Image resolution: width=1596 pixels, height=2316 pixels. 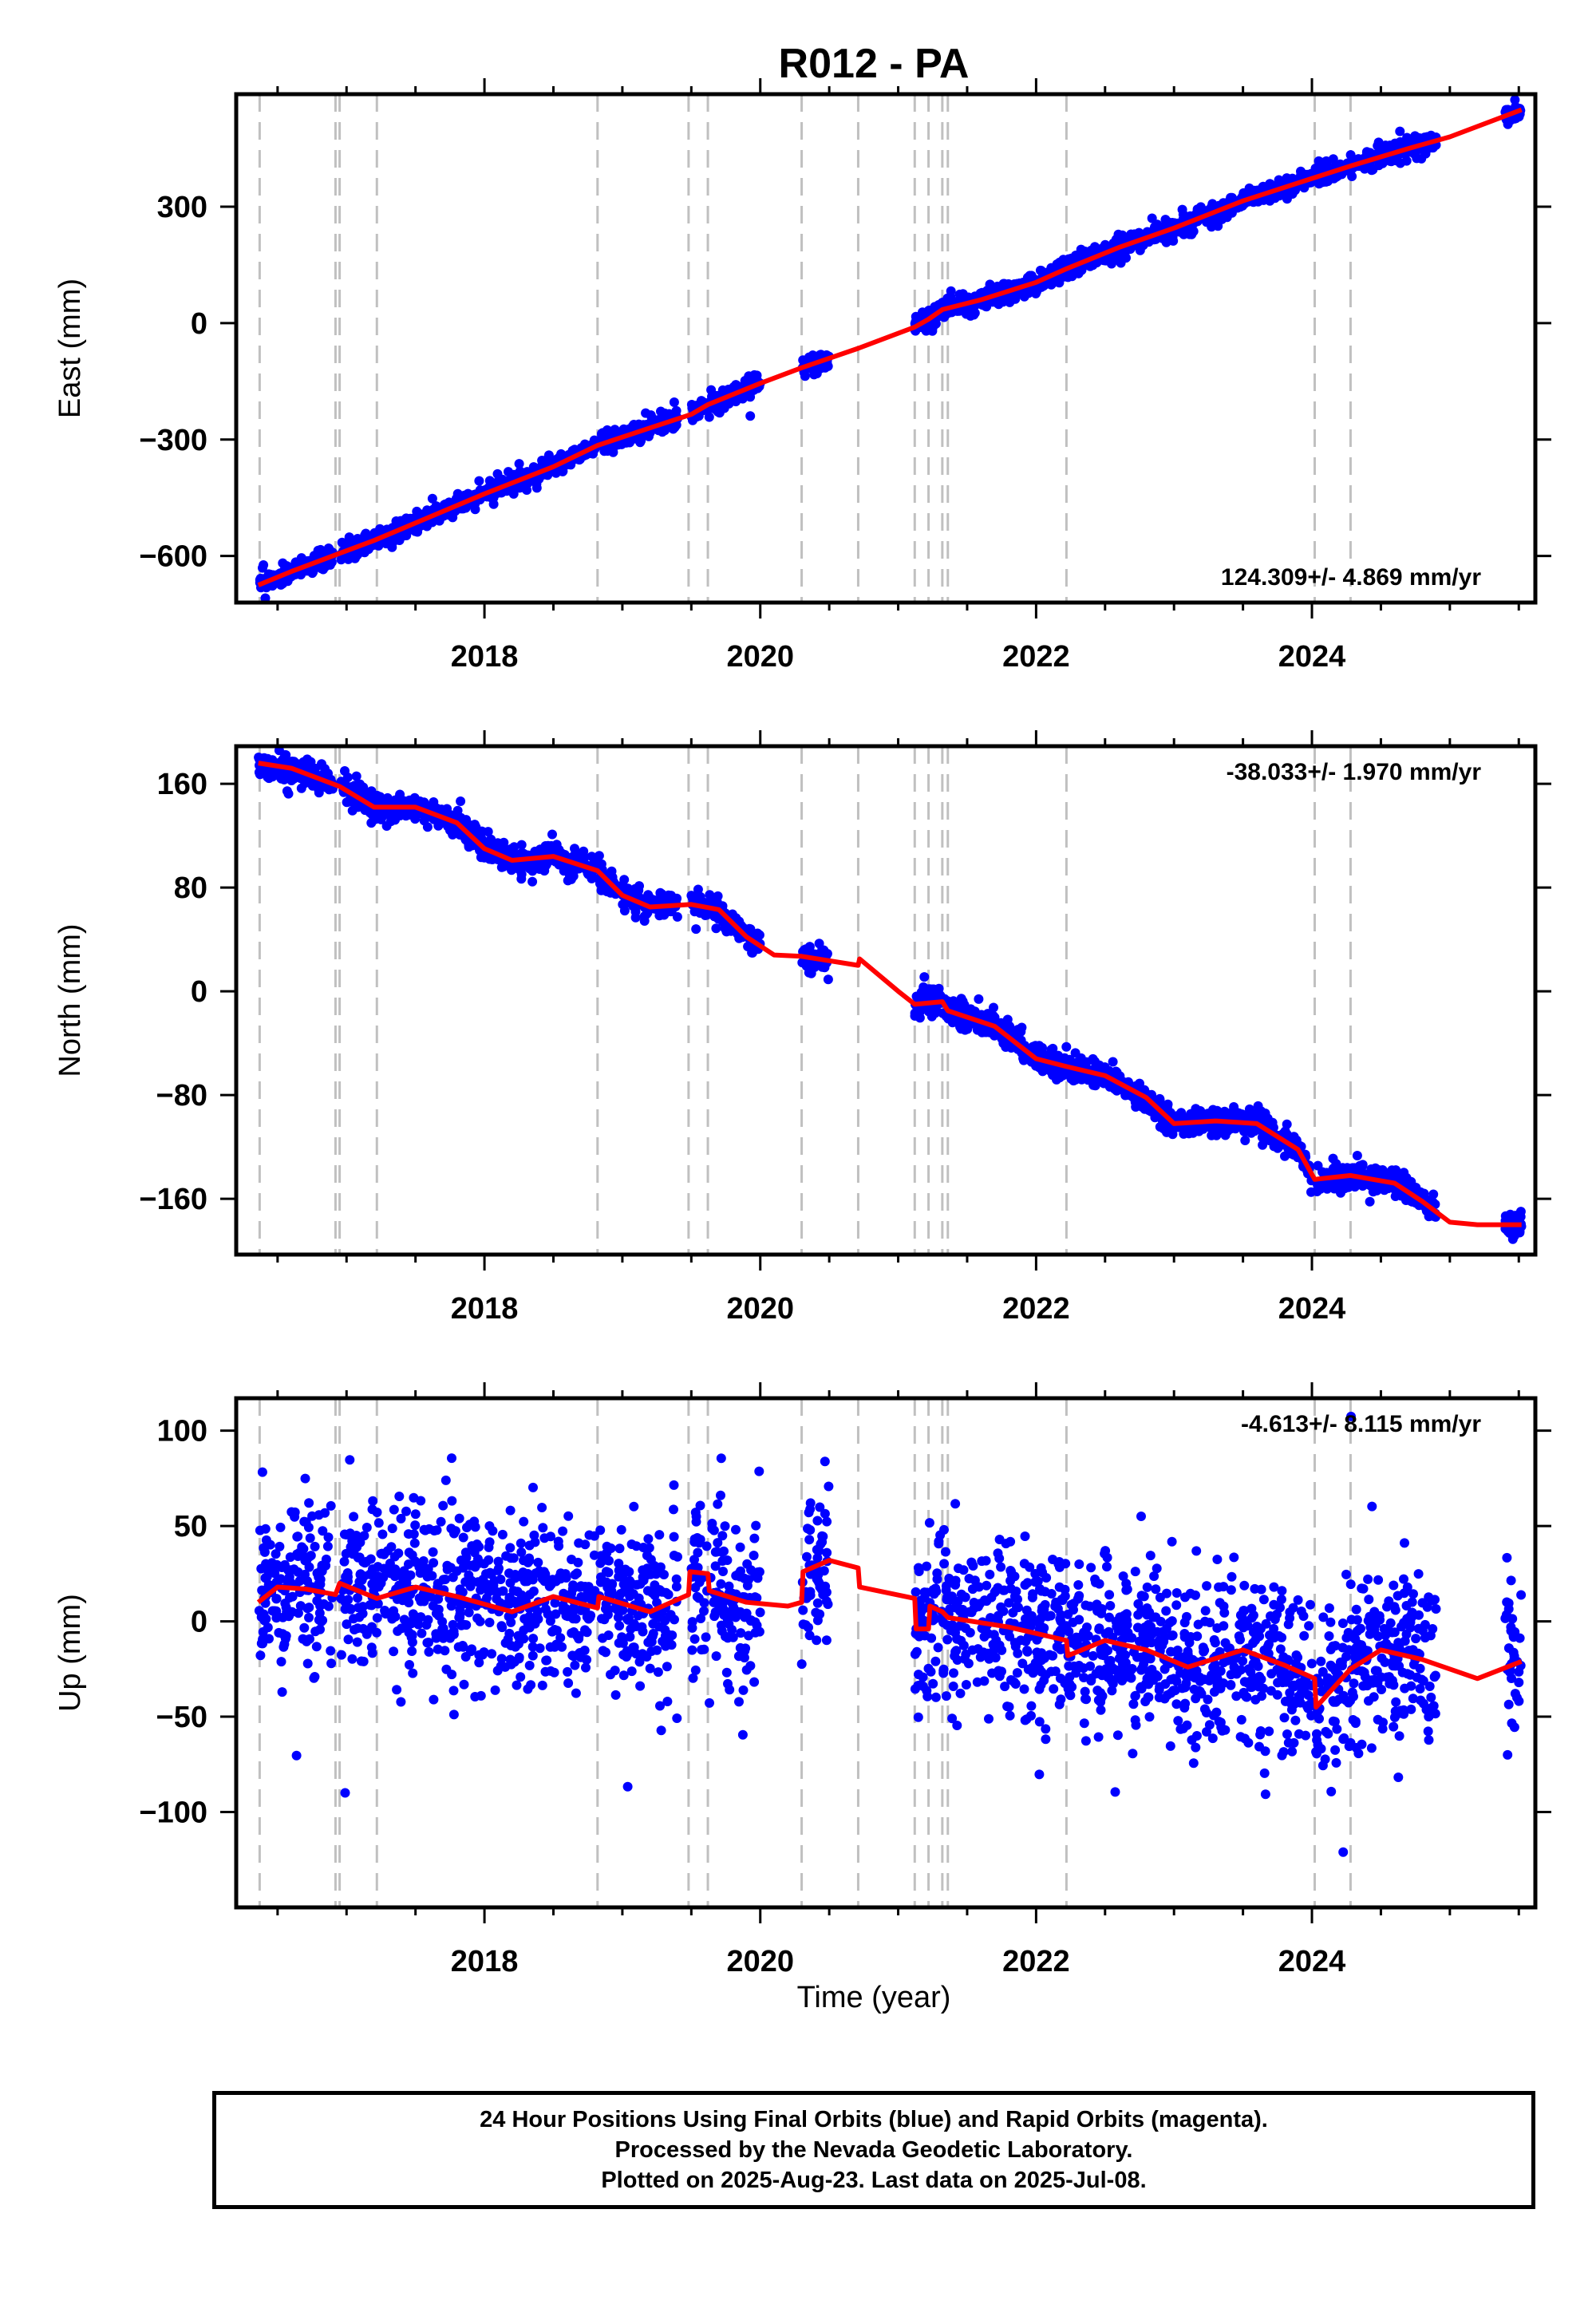 What do you see at coordinates (181, 1096) in the screenshot?
I see `north-y-tick-label: −80` at bounding box center [181, 1096].